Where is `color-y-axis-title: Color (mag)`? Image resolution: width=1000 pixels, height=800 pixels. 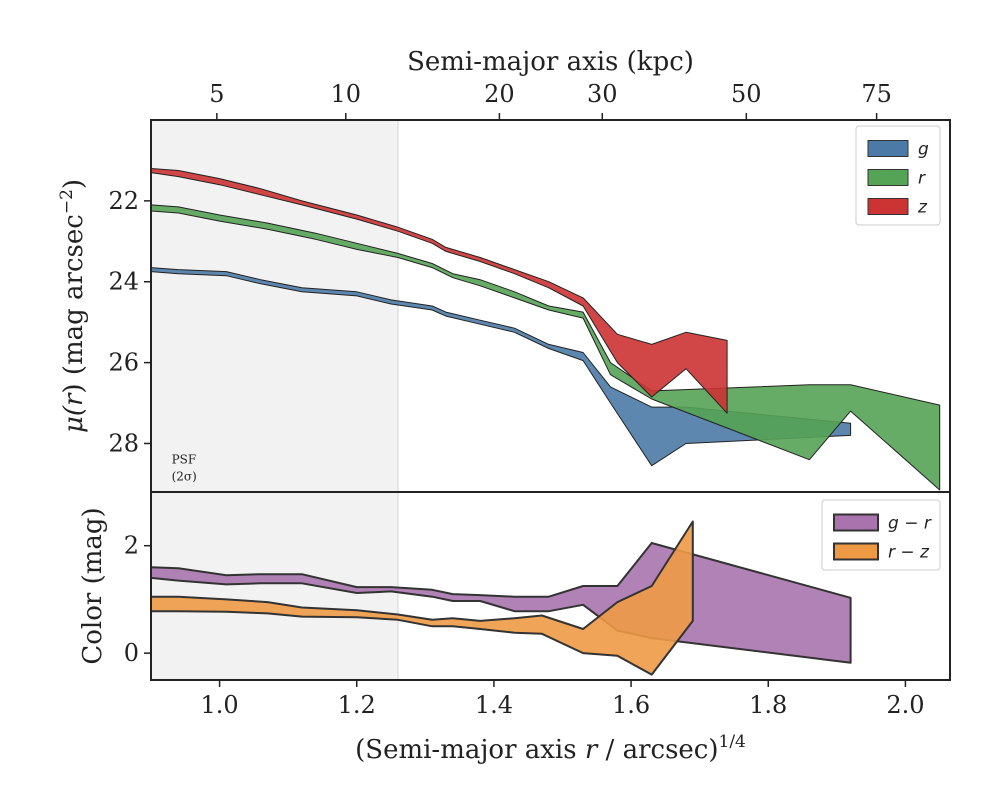 color-y-axis-title: Color (mag) is located at coordinates (93, 585).